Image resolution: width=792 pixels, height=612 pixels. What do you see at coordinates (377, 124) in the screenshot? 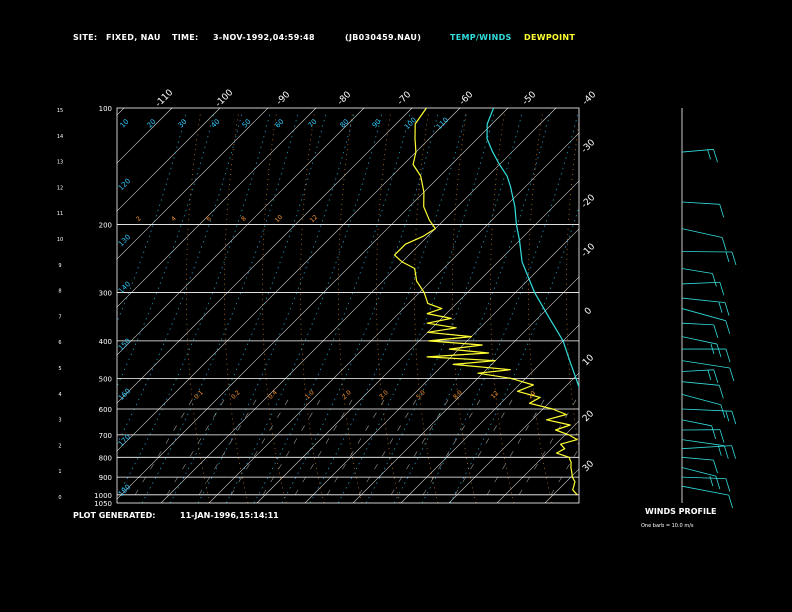
I see `moist-adiabat-label: 90` at bounding box center [377, 124].